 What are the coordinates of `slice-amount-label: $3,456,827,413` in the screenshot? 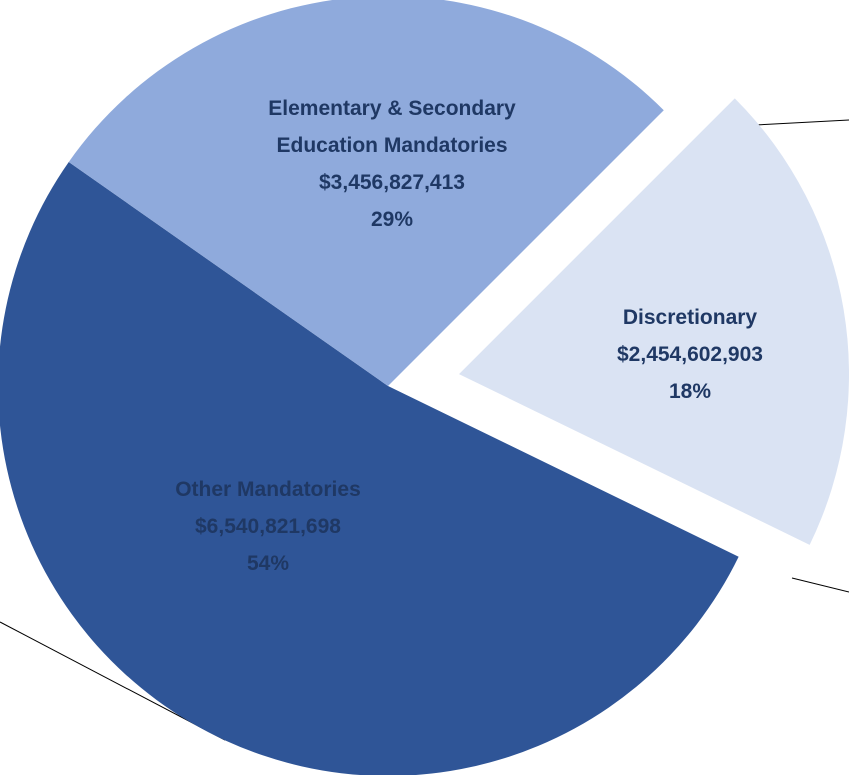 It's located at (392, 182).